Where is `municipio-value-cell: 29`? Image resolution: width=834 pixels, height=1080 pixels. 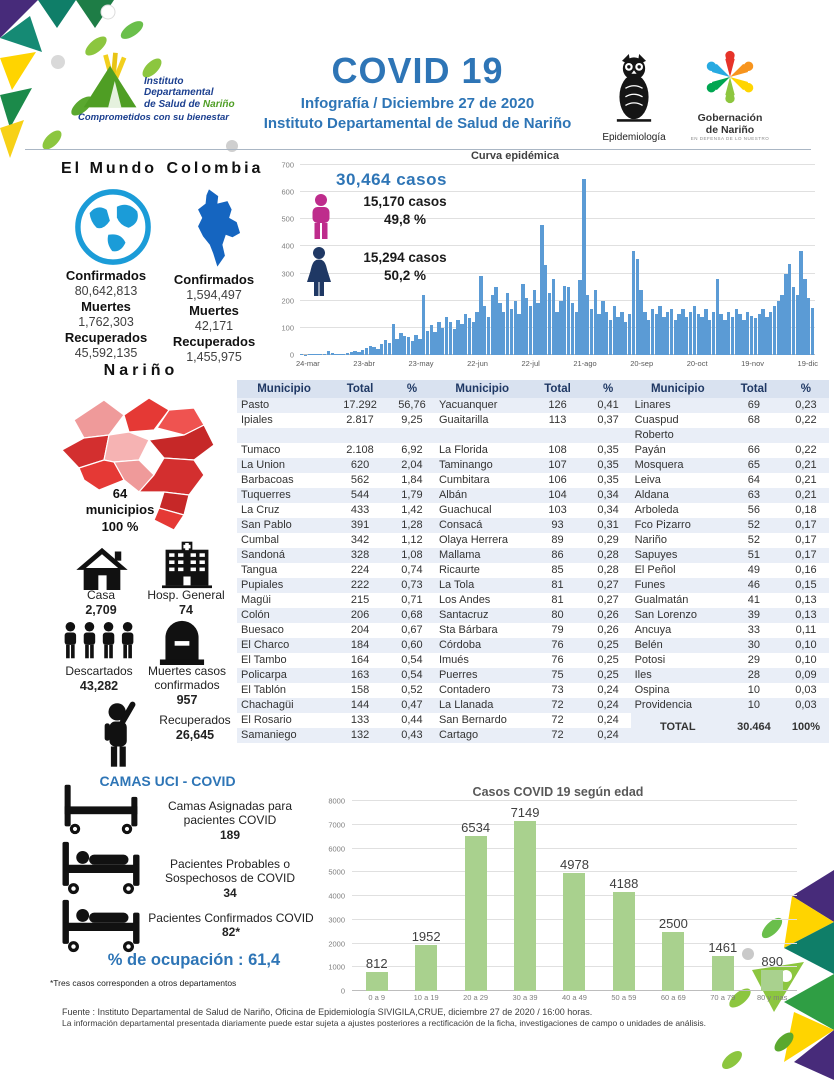
municipio-value-cell: 29 is located at coordinates (754, 659).